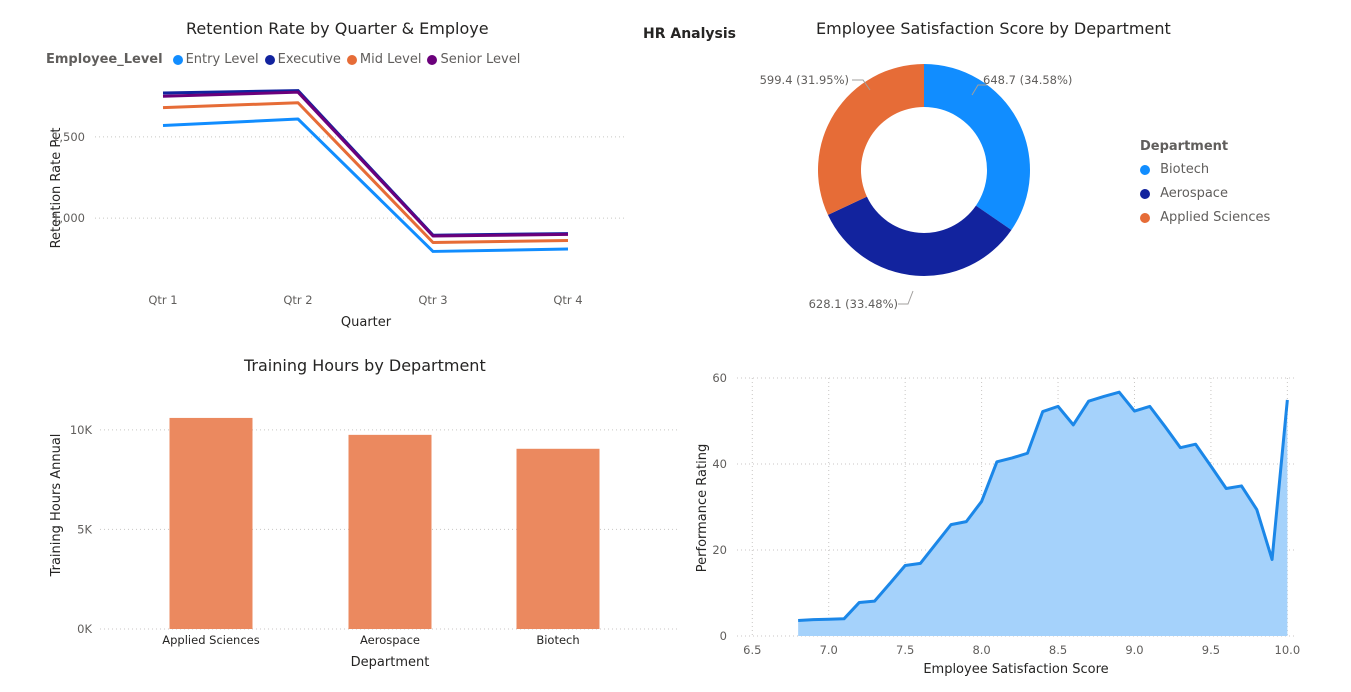 Image resolution: width=1351 pixels, height=692 pixels. I want to click on bar-x-axis-title: Department, so click(390, 662).